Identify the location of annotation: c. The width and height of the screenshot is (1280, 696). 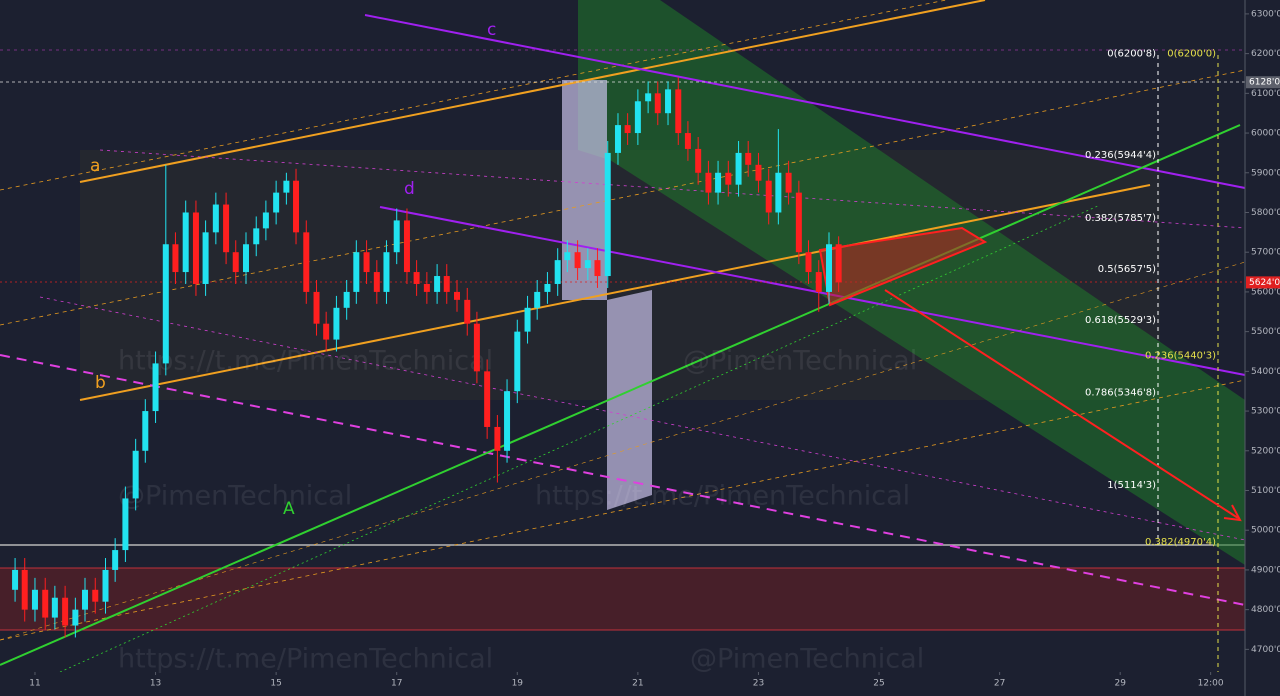
(491, 30).